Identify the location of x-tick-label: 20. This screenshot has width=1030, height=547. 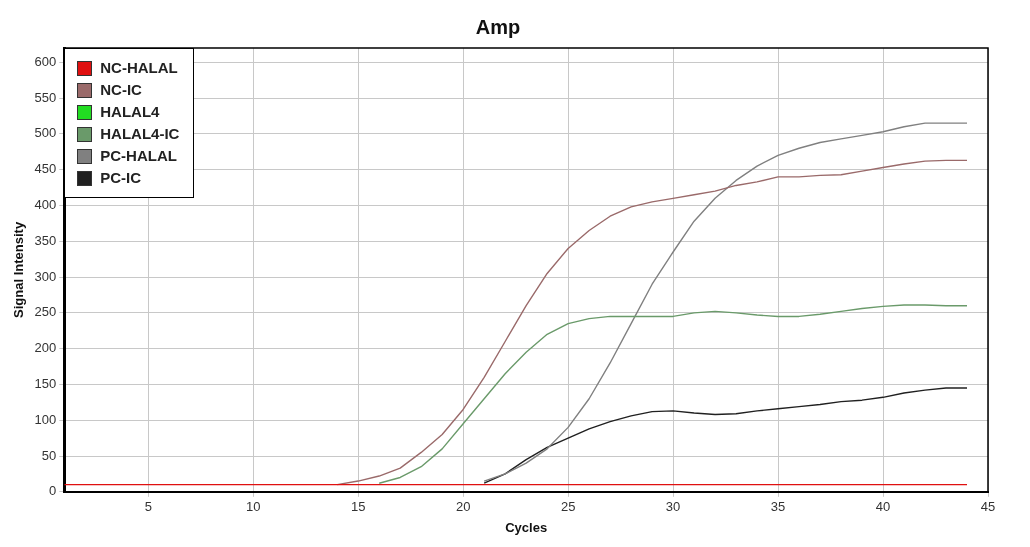
(463, 507).